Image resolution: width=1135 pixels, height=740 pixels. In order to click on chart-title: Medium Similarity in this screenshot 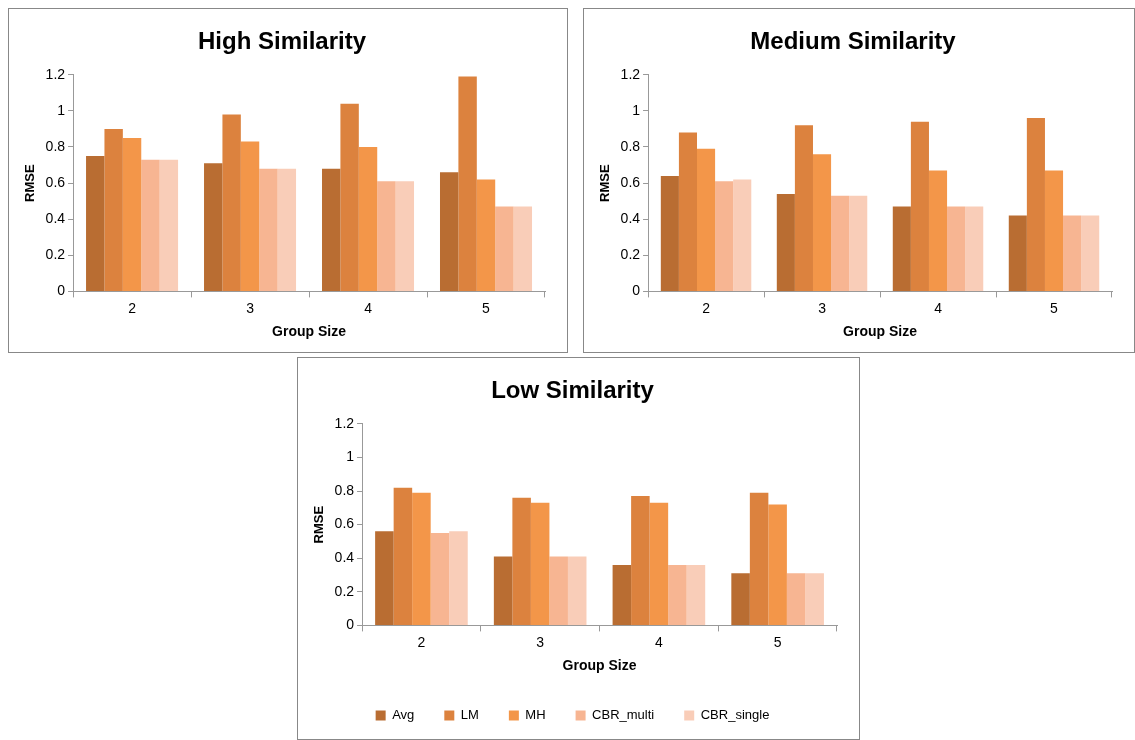, I will do `click(853, 41)`.